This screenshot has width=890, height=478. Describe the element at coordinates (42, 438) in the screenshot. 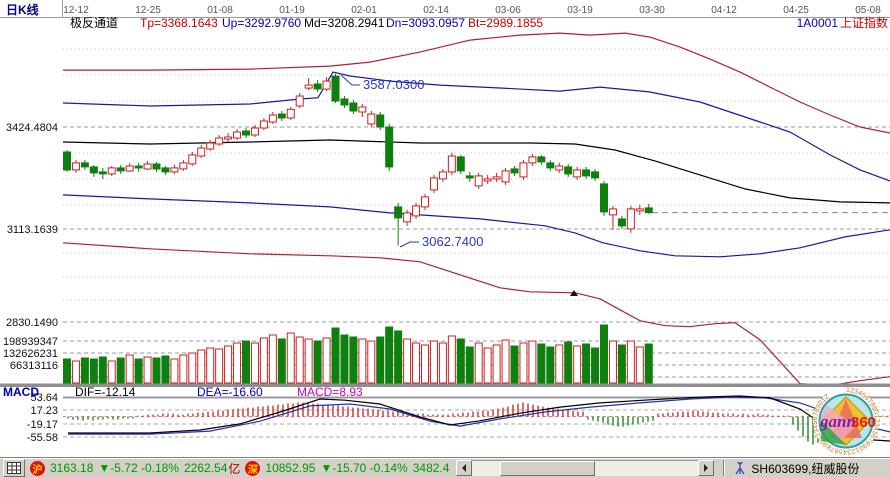

I see `svg-text: -55.58` at that location.